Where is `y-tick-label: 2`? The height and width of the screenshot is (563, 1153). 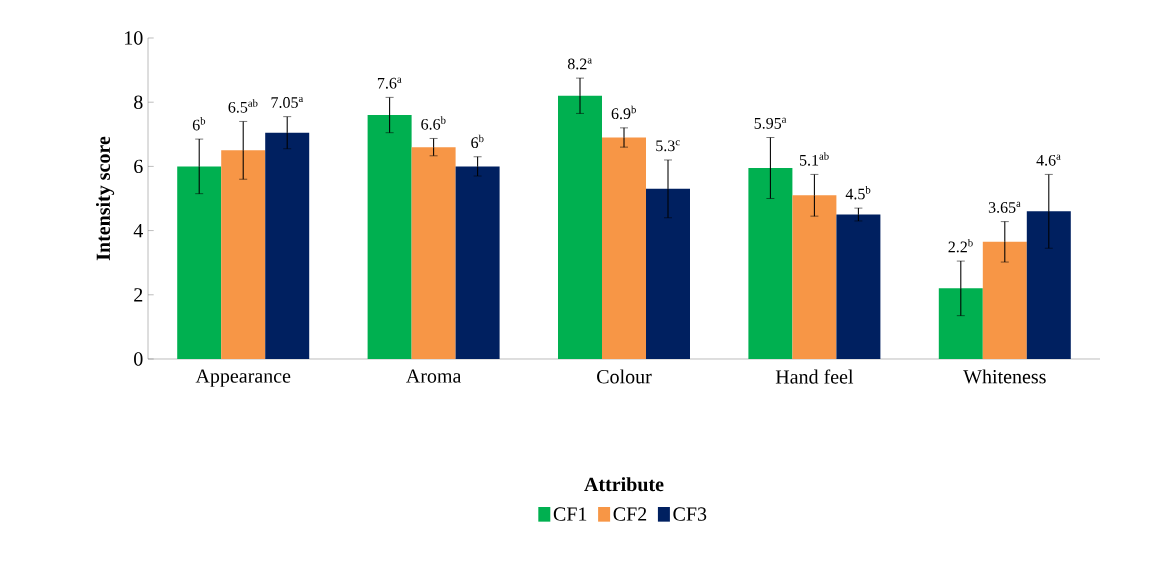 y-tick-label: 2 is located at coordinates (138, 295).